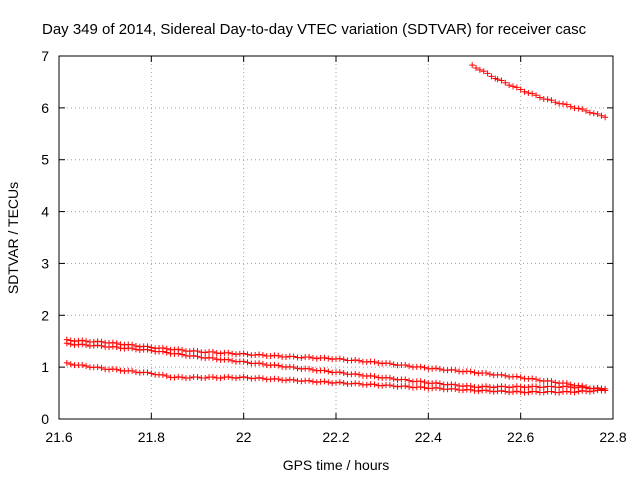  Describe the element at coordinates (336, 465) in the screenshot. I see `x-axis-label: GPS time / hours` at that location.